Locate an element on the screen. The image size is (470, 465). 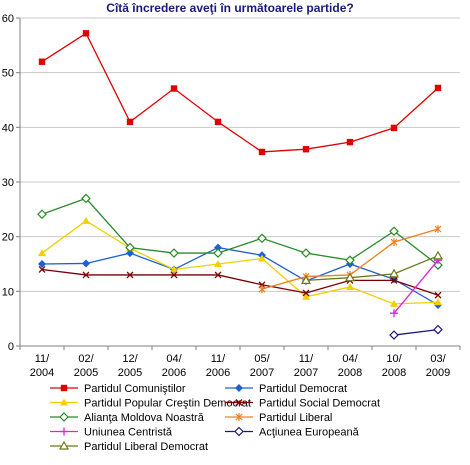
x-tick-label: 02/ is located at coordinates (86, 359).